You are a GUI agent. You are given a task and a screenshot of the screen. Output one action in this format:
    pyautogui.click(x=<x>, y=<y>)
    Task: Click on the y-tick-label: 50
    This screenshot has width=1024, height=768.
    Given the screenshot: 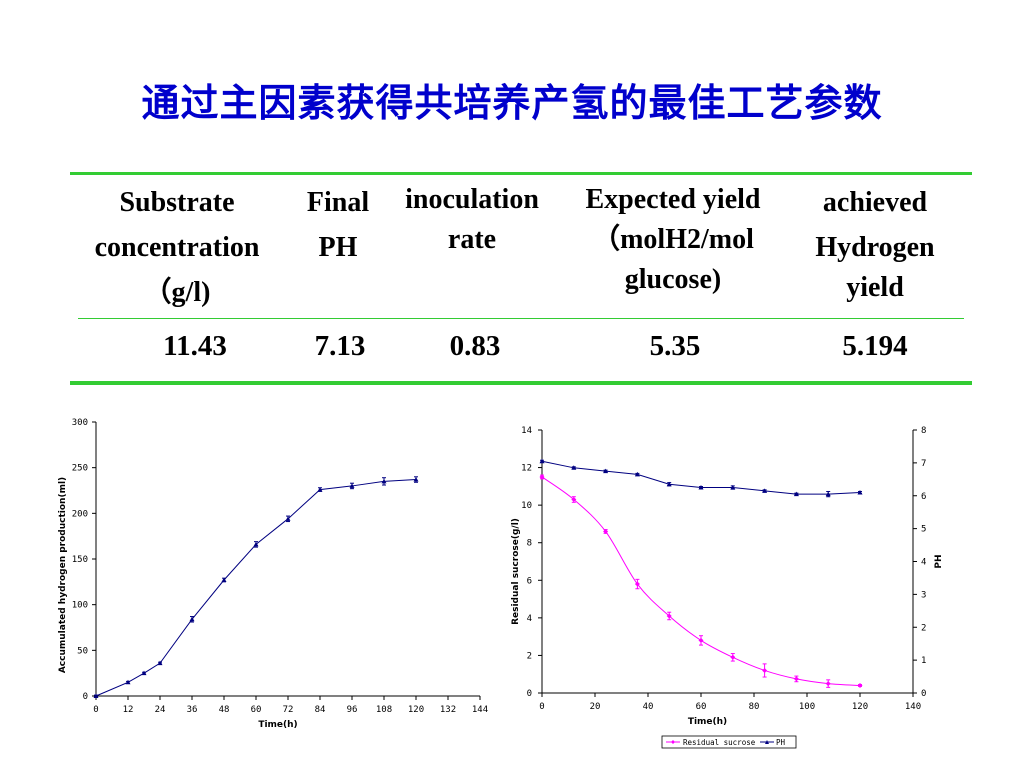 What is the action you would take?
    pyautogui.click(x=82, y=651)
    